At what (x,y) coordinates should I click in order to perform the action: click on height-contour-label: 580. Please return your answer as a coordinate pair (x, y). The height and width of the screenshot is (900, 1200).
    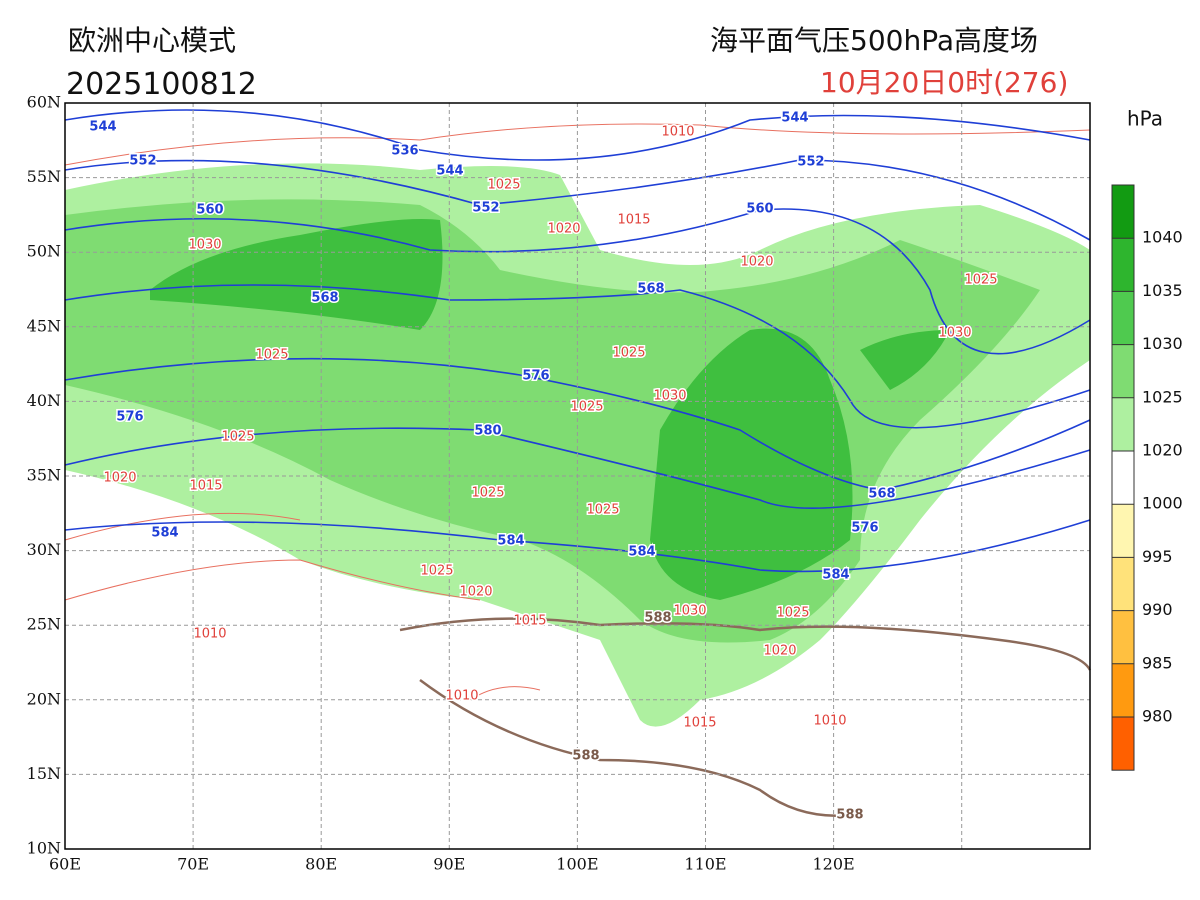
    Looking at the image, I should click on (487, 431).